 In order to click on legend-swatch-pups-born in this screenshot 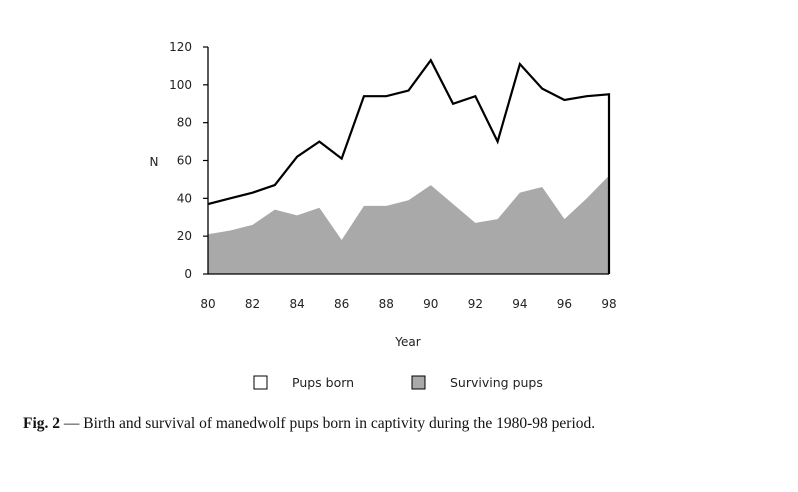, I will do `click(260, 382)`.